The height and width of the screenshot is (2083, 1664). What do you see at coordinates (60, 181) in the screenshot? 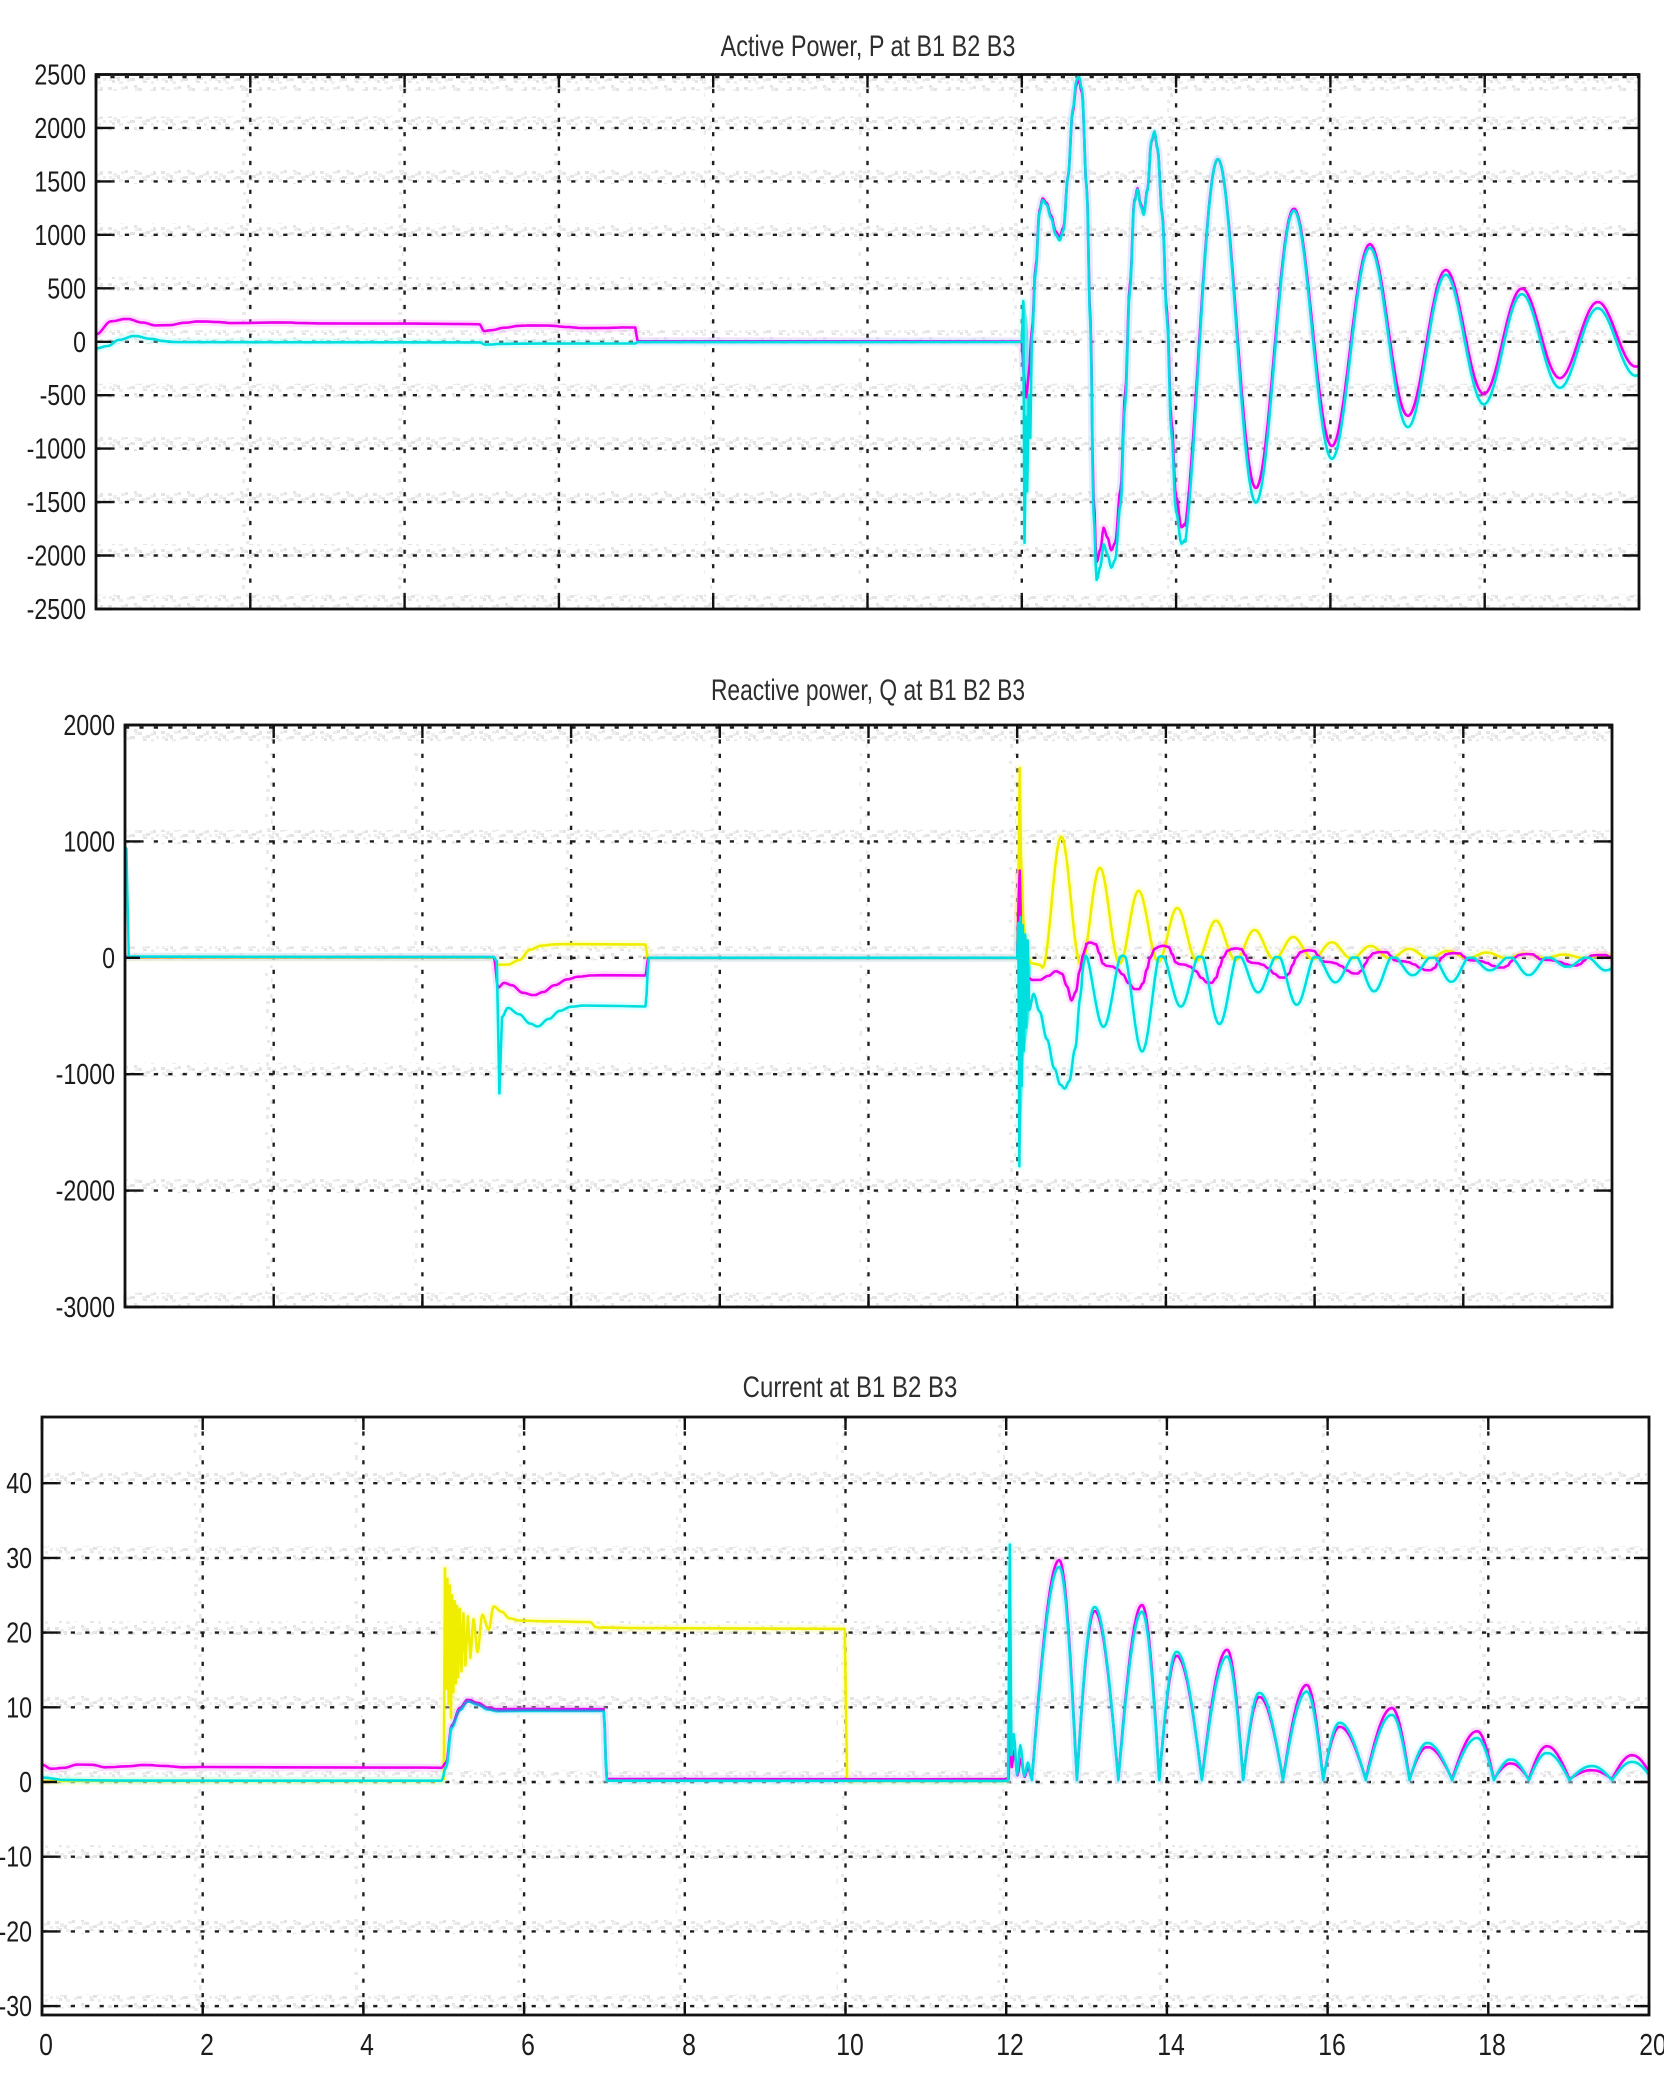
I see `svg-text: 1500` at bounding box center [60, 181].